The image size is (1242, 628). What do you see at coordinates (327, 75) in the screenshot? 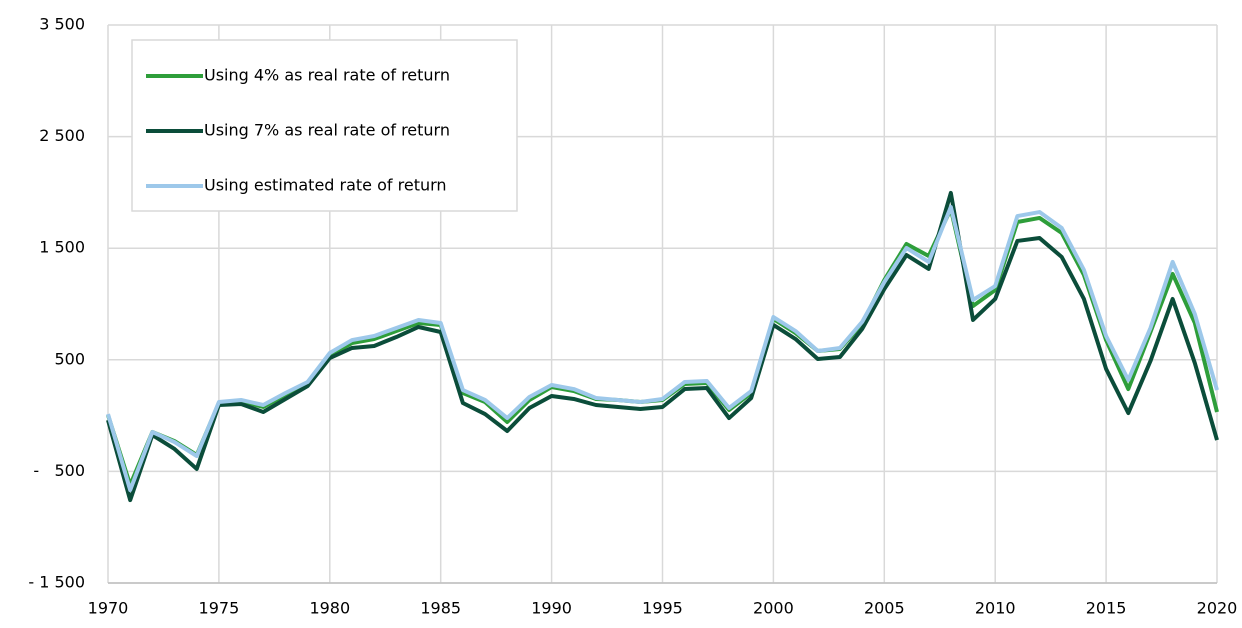
I see `legend-label: Using 4% as real rate of return` at bounding box center [327, 75].